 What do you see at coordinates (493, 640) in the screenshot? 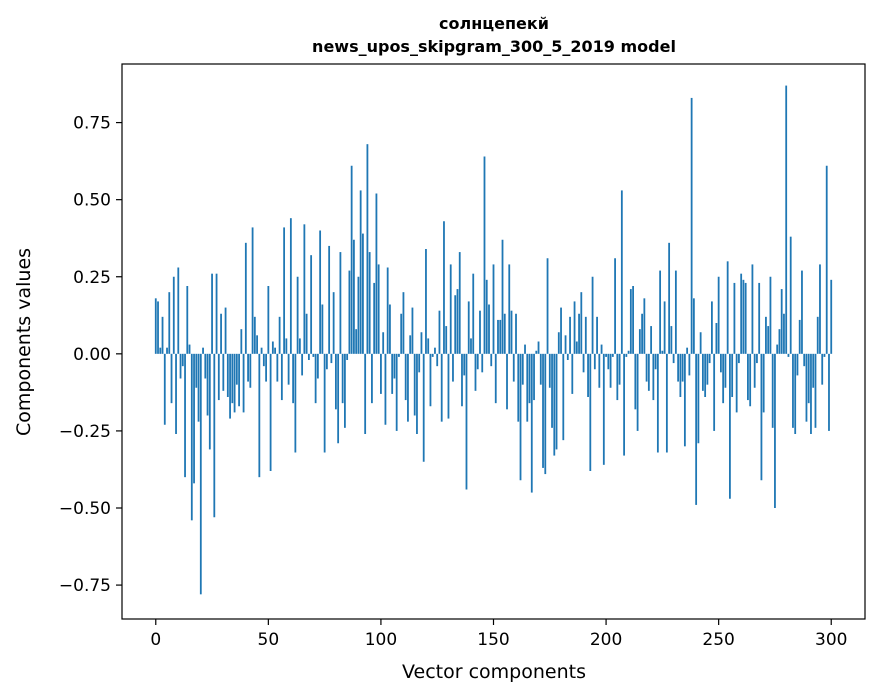
I see `x-tick-label: 150` at bounding box center [493, 640].